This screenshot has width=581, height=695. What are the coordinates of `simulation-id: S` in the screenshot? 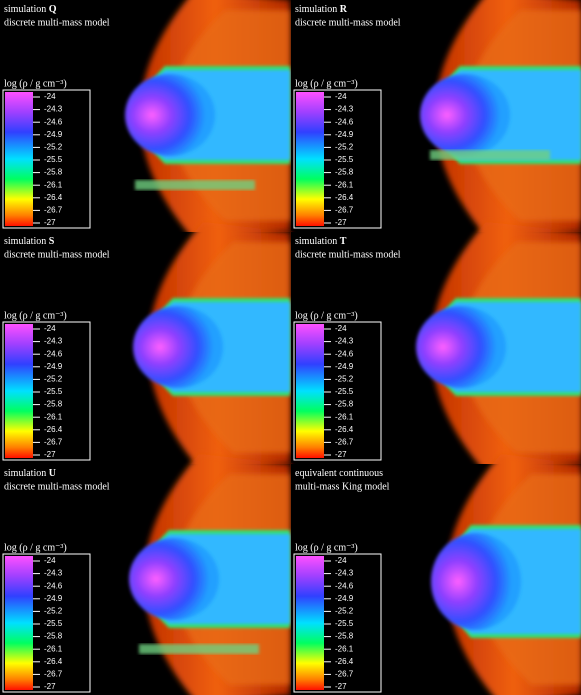 It's located at (52, 241).